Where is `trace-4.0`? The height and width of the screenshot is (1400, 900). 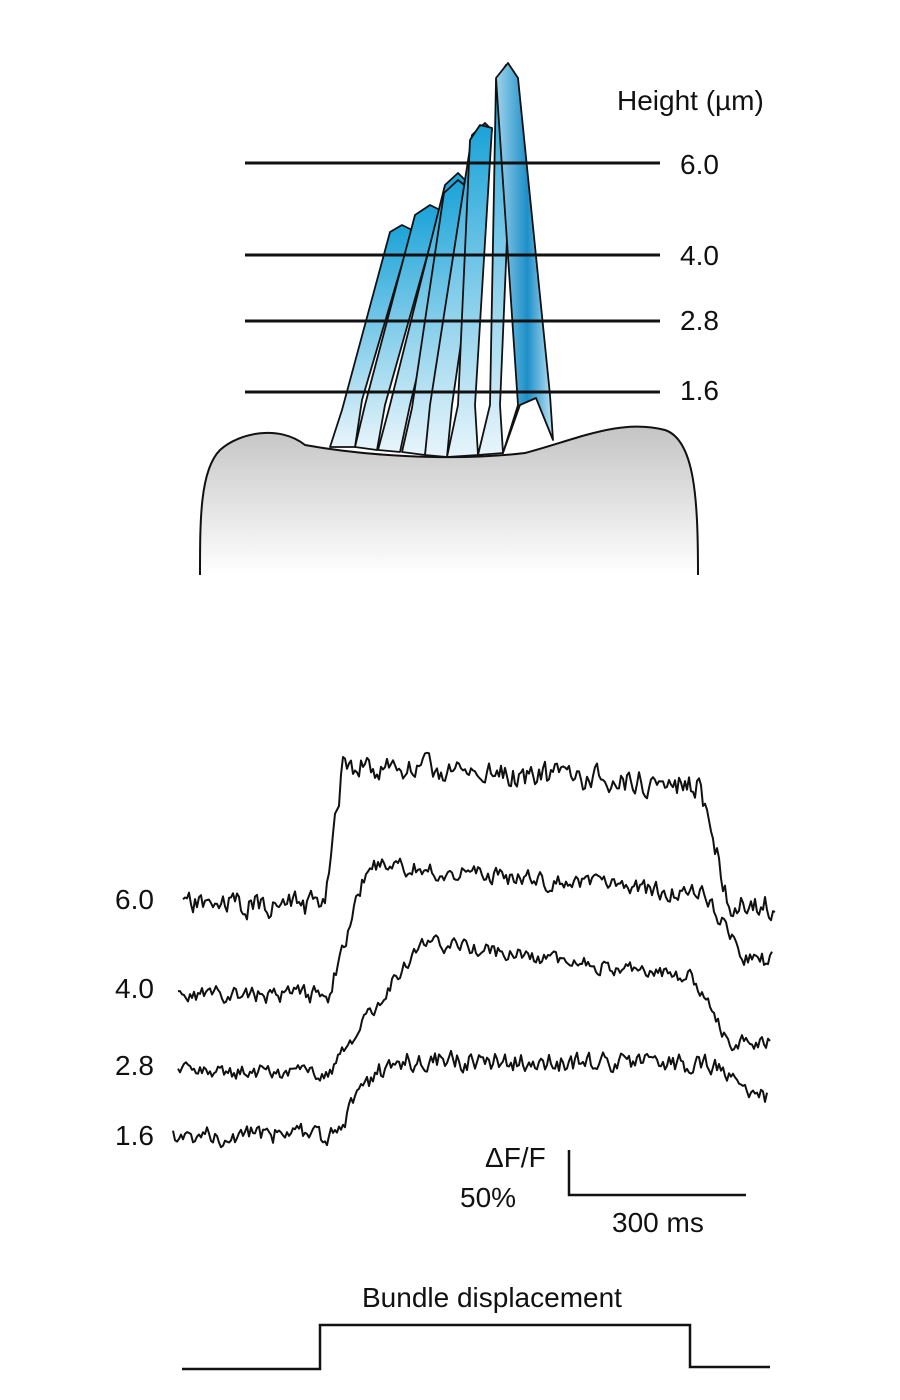 trace-4.0 is located at coordinates (475, 930).